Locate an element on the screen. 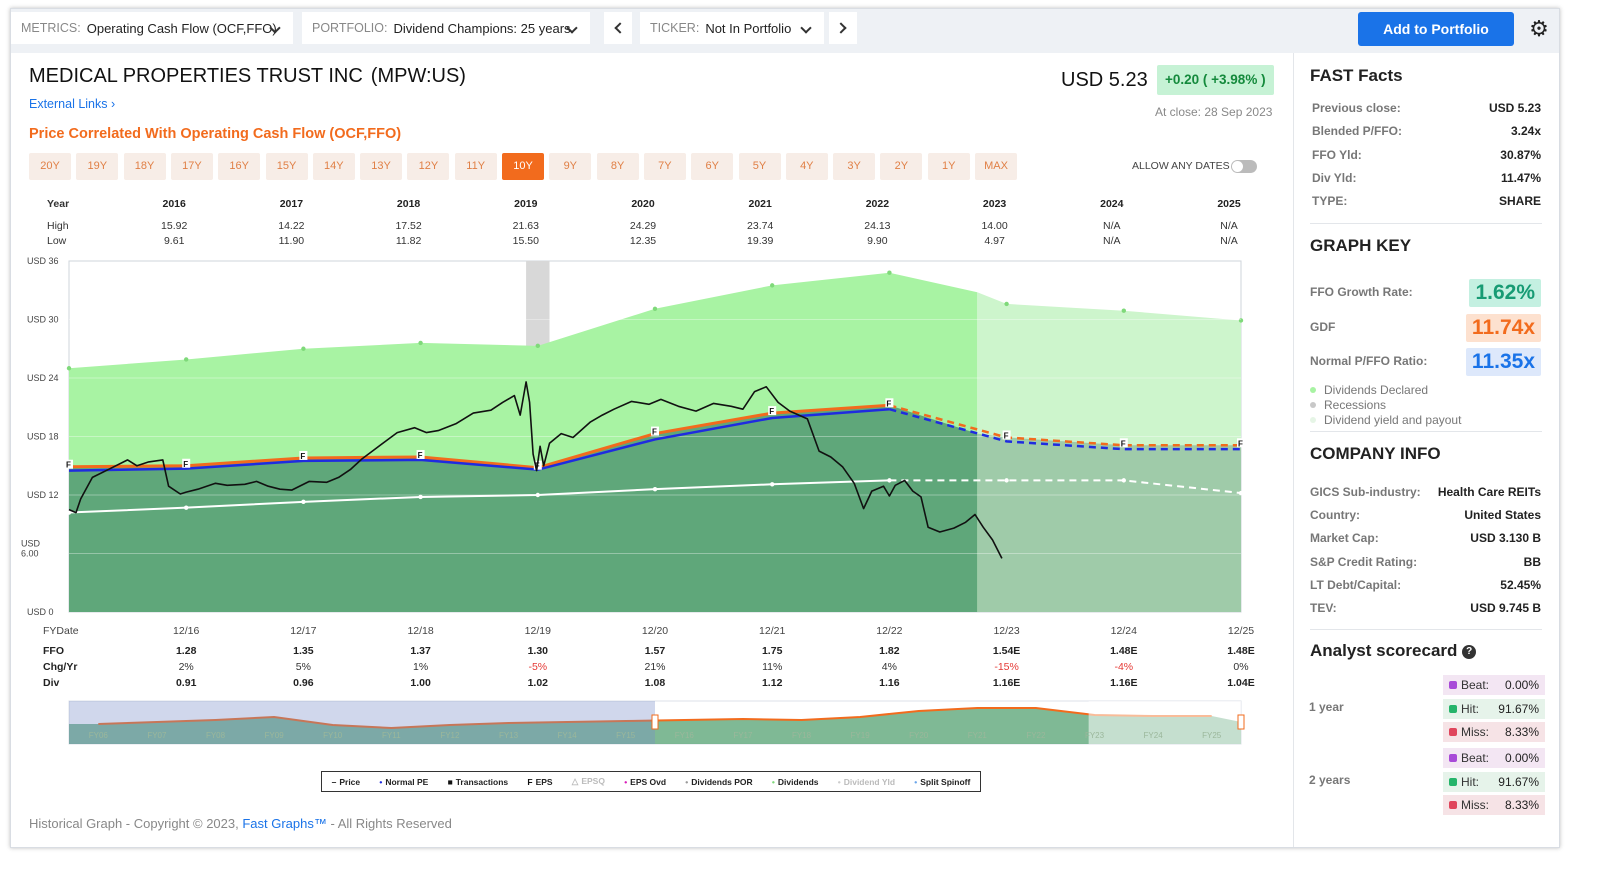  range-button-20y: 20Y is located at coordinates (50, 166).